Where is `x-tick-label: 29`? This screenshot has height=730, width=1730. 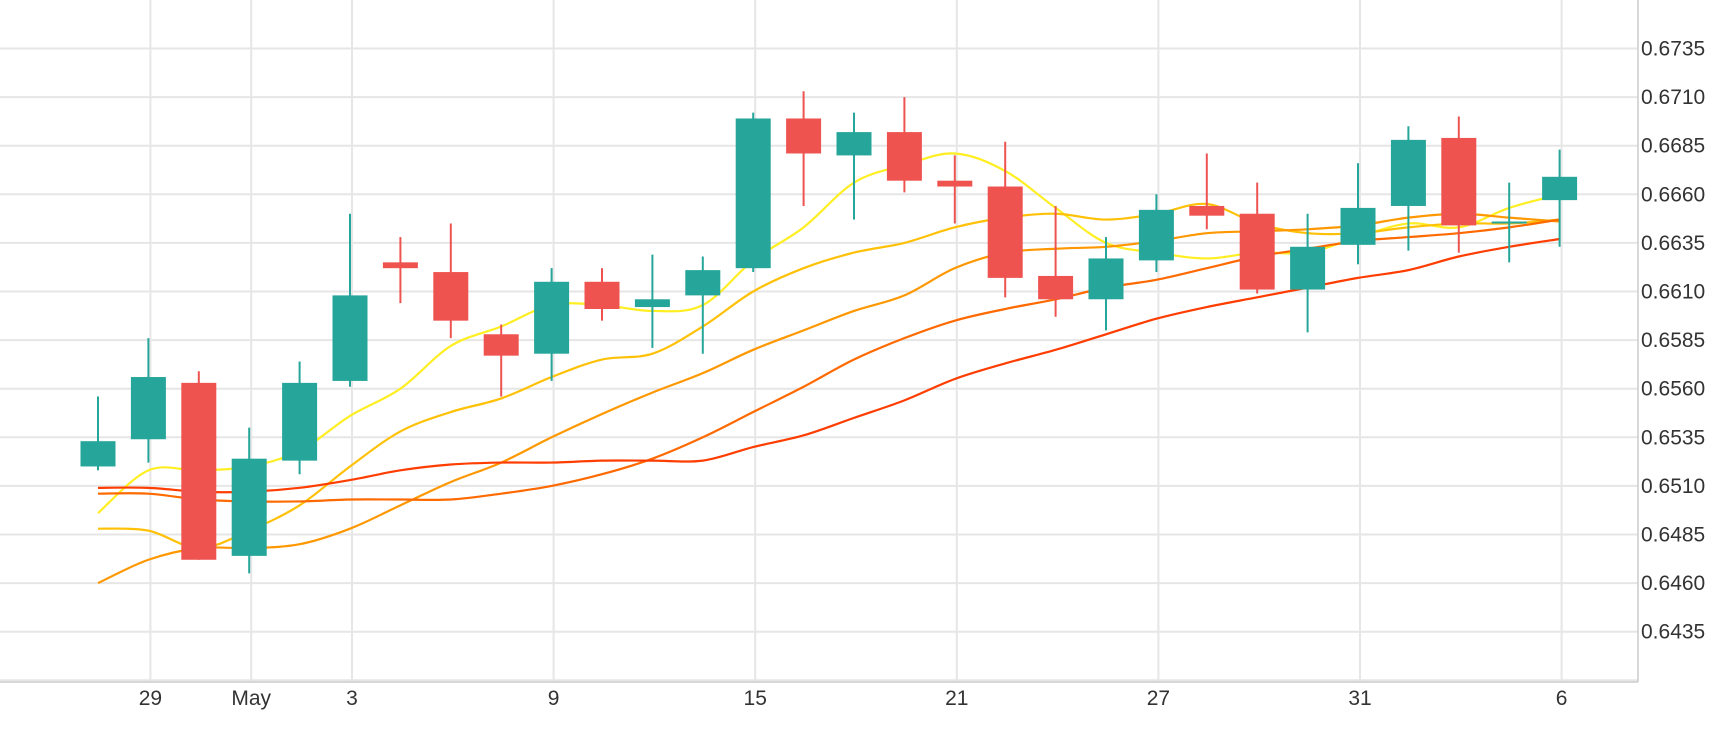
x-tick-label: 29 is located at coordinates (150, 698).